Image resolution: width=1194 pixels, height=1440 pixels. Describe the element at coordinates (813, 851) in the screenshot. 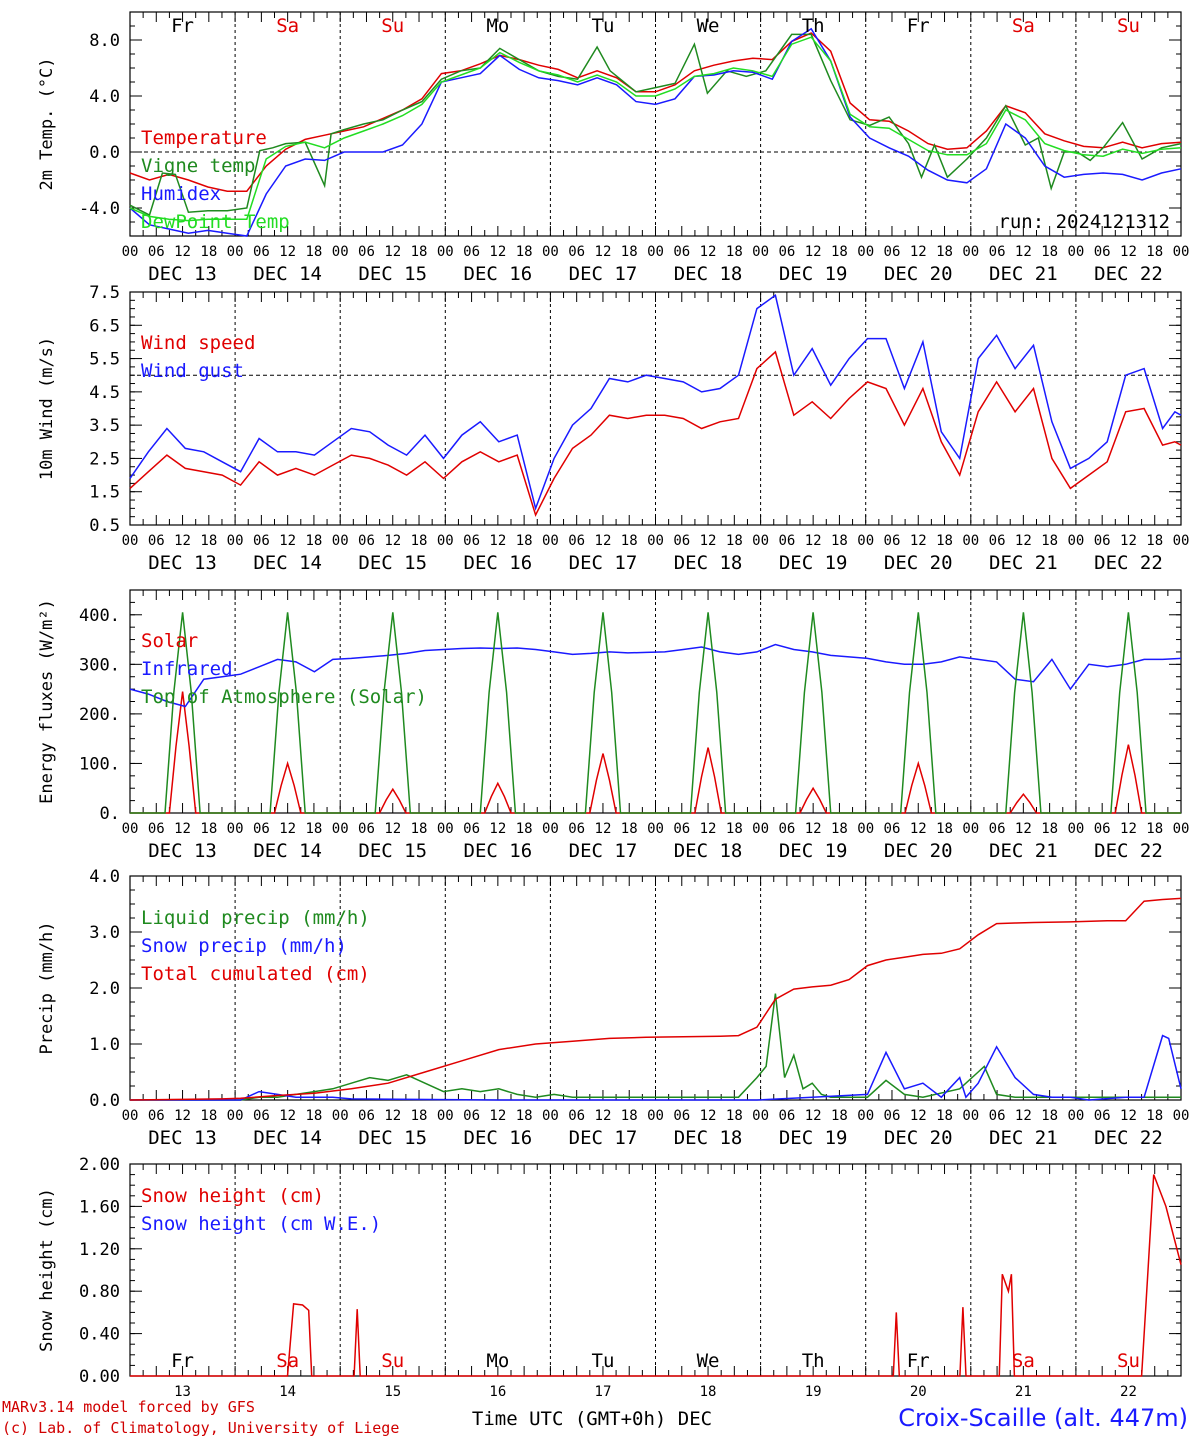

I see `date-label: DEC 19` at that location.